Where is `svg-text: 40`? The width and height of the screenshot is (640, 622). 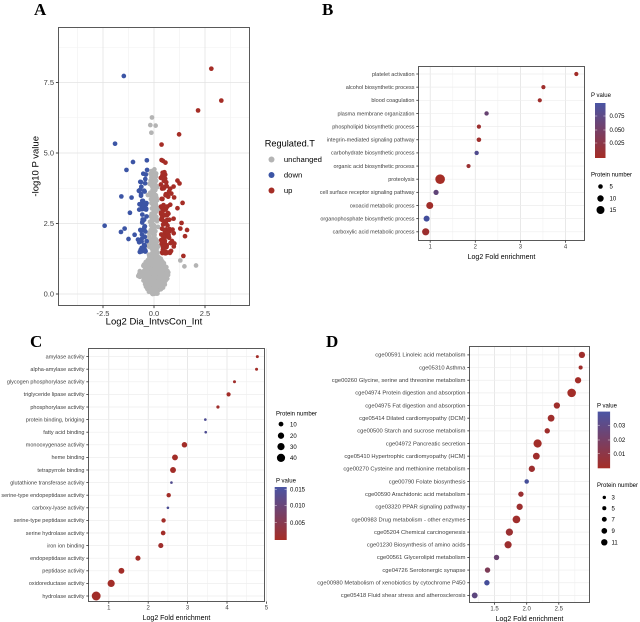 svg-text: 40 is located at coordinates (293, 459).